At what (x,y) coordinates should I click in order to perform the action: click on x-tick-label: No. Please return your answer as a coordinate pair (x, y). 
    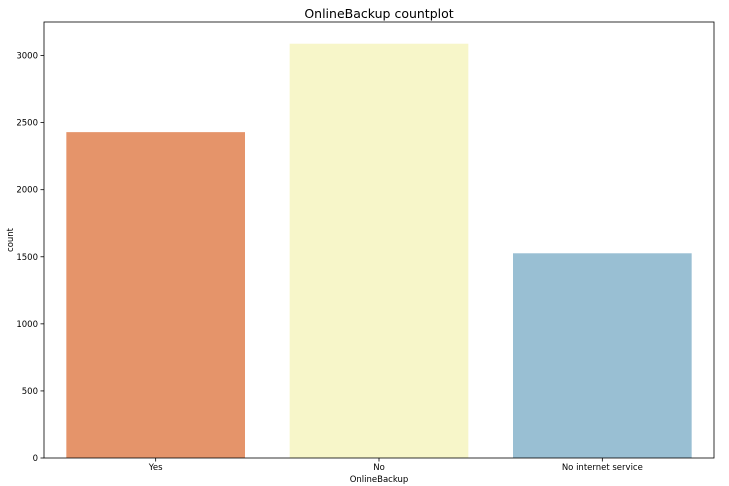
    Looking at the image, I should click on (379, 468).